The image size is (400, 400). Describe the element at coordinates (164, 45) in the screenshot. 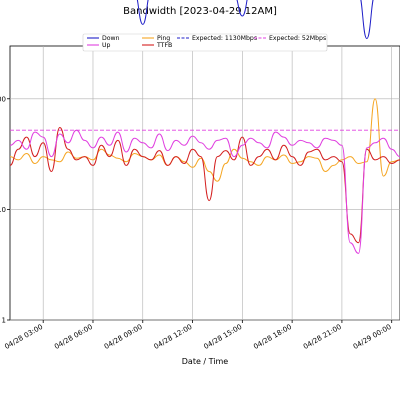

I see `legend-label: TTFB` at that location.